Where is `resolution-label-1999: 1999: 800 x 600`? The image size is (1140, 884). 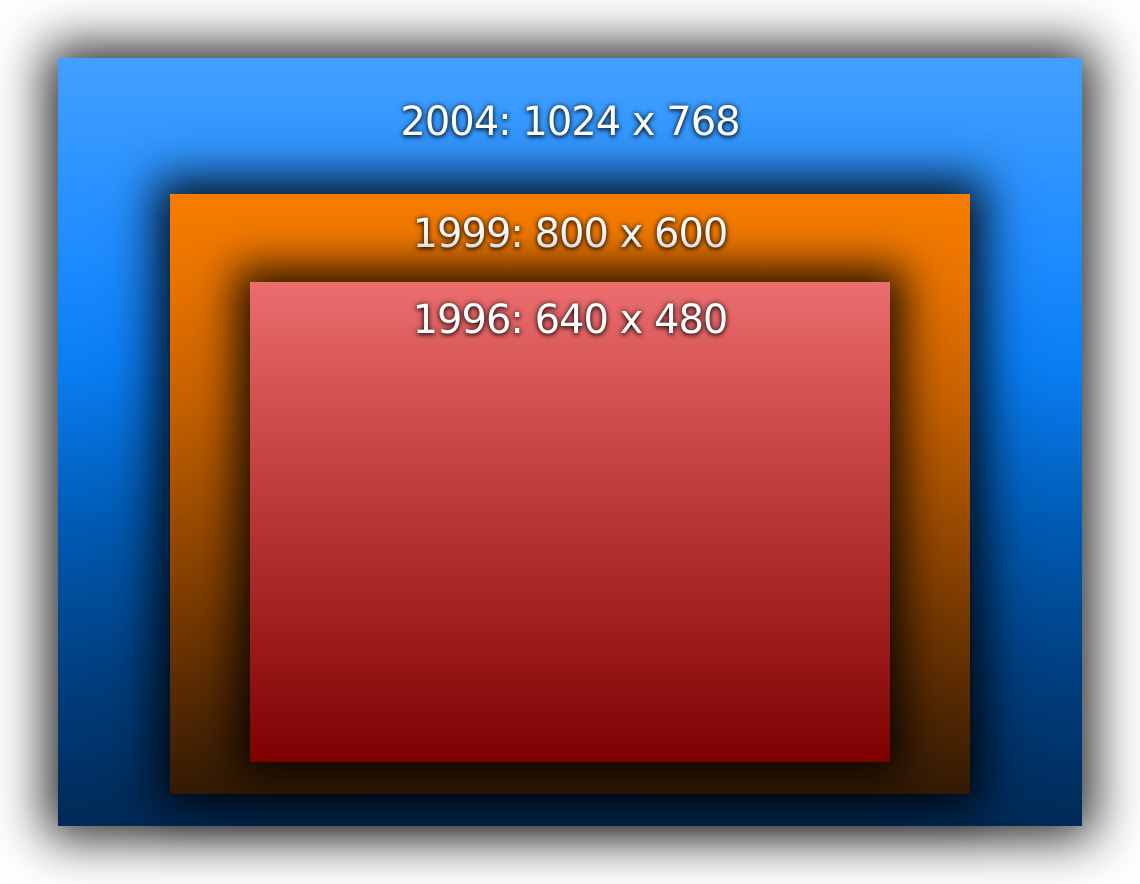 resolution-label-1999: 1999: 800 x 600 is located at coordinates (570, 234).